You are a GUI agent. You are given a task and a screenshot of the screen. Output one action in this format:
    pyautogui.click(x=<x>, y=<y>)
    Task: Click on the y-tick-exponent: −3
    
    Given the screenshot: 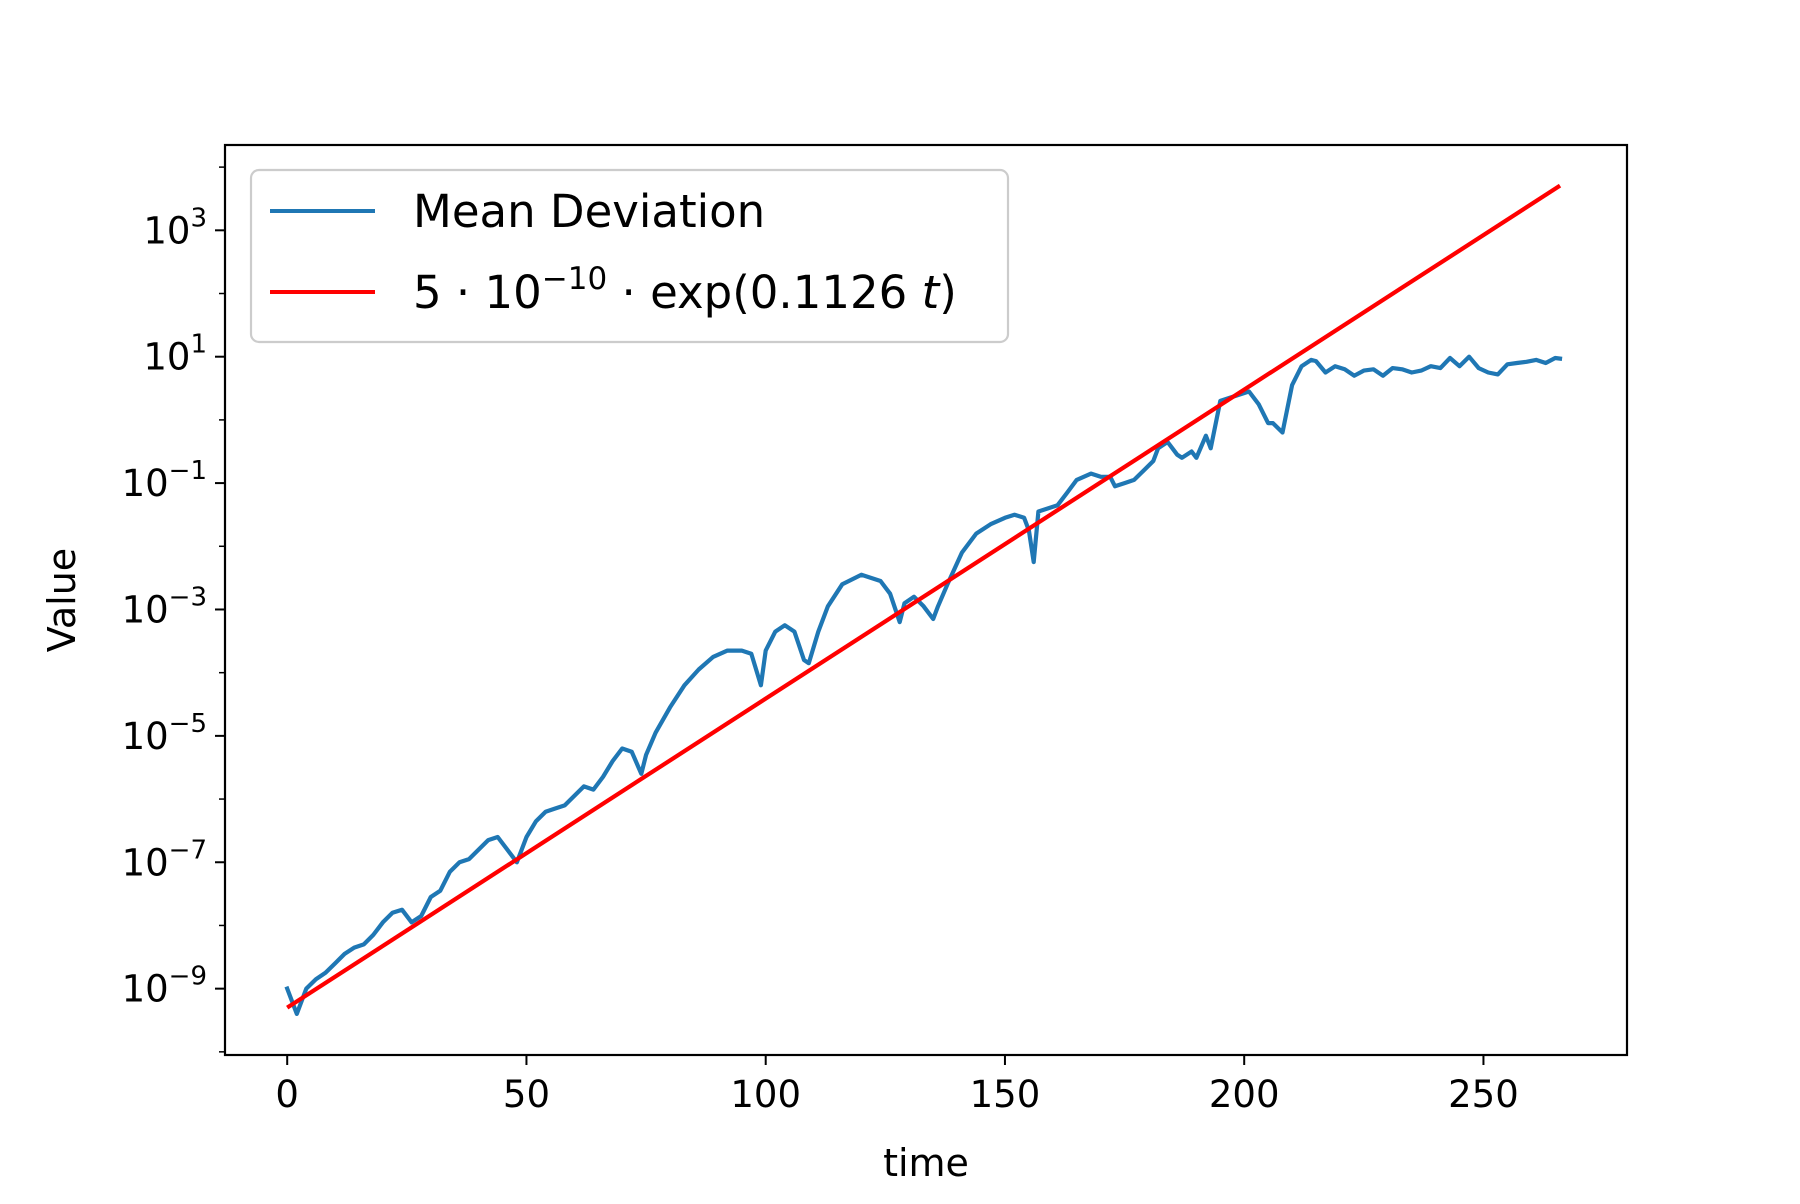 What is the action you would take?
    pyautogui.click(x=188, y=597)
    